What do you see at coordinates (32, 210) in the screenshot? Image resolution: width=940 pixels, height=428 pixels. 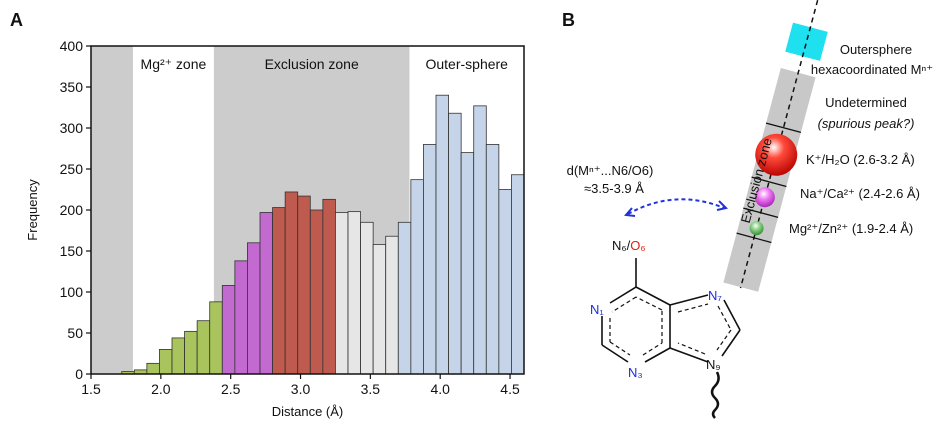 I see `y-axis-label: Frequency` at bounding box center [32, 210].